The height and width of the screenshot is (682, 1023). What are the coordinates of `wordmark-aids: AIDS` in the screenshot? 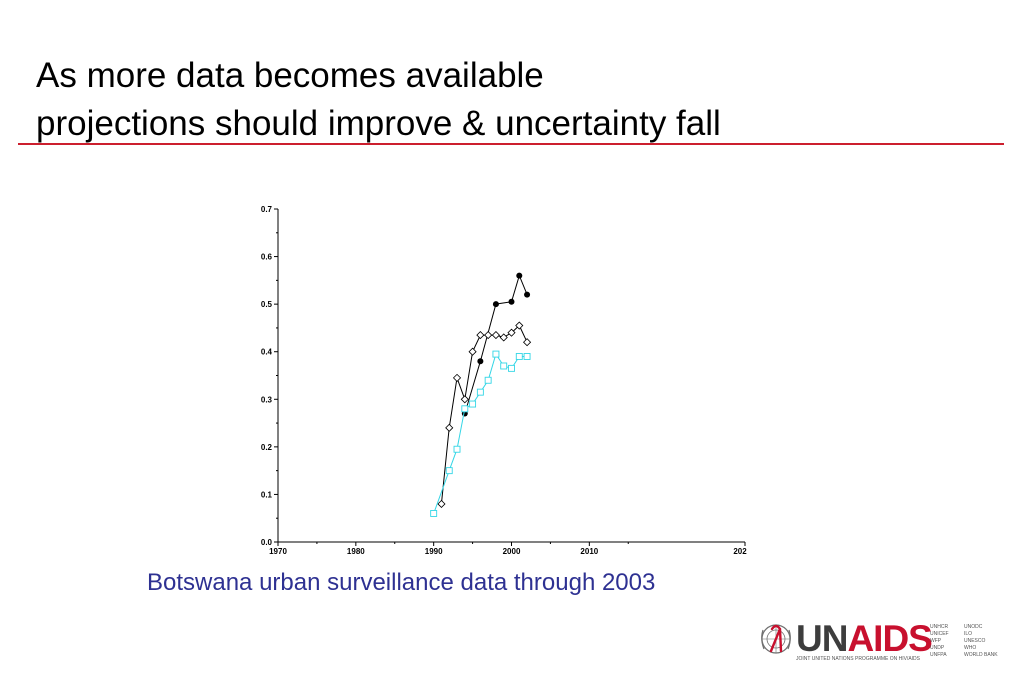 It's located at (889, 638).